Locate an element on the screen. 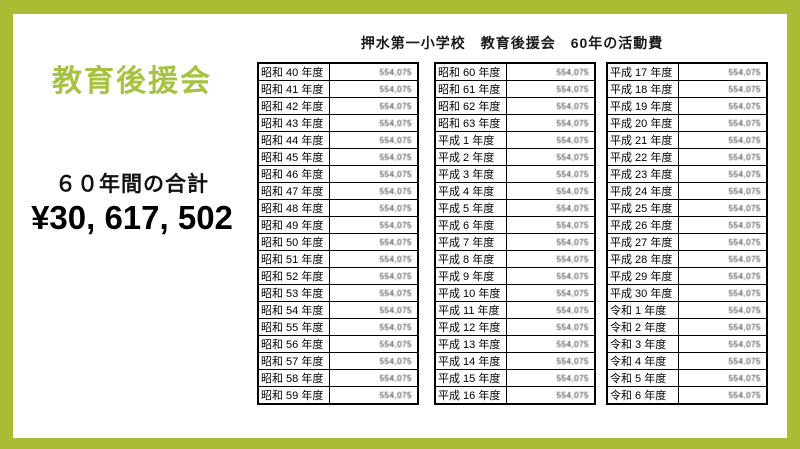 The height and width of the screenshot is (449, 800). table-row: 令和 1 年度 554,075 is located at coordinates (687, 310).